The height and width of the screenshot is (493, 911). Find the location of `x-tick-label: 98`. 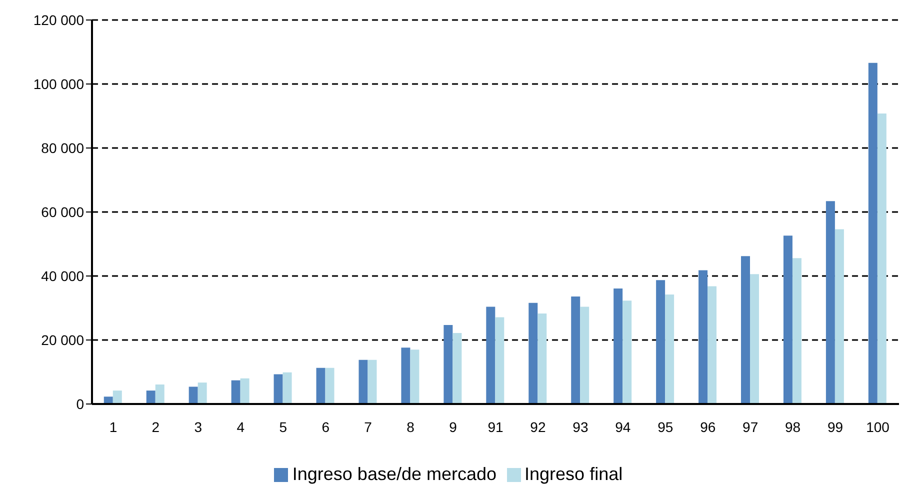

x-tick-label: 98 is located at coordinates (793, 426).